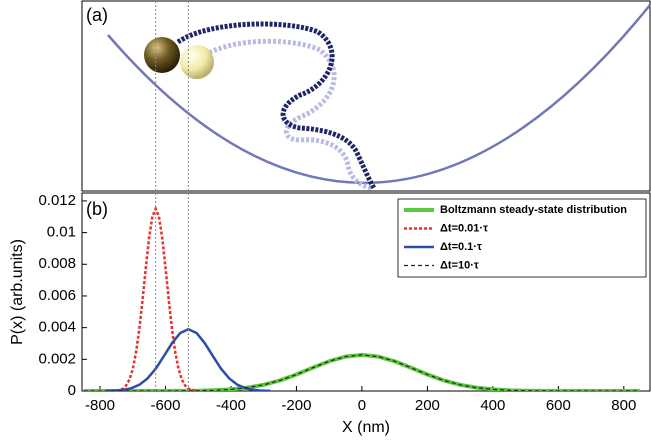 The height and width of the screenshot is (447, 651). What do you see at coordinates (197, 62) in the screenshot?
I see `bead-light` at bounding box center [197, 62].